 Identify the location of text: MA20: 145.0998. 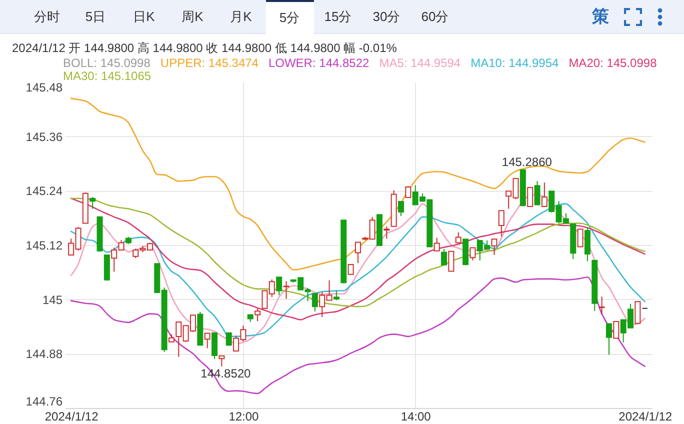
(612, 63).